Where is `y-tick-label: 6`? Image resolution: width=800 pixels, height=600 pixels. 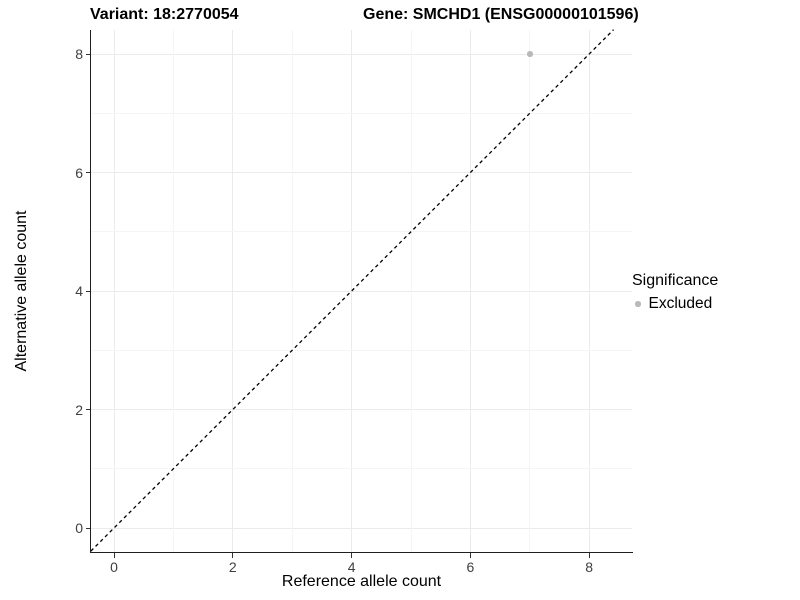 y-tick-label: 6 is located at coordinates (79, 172).